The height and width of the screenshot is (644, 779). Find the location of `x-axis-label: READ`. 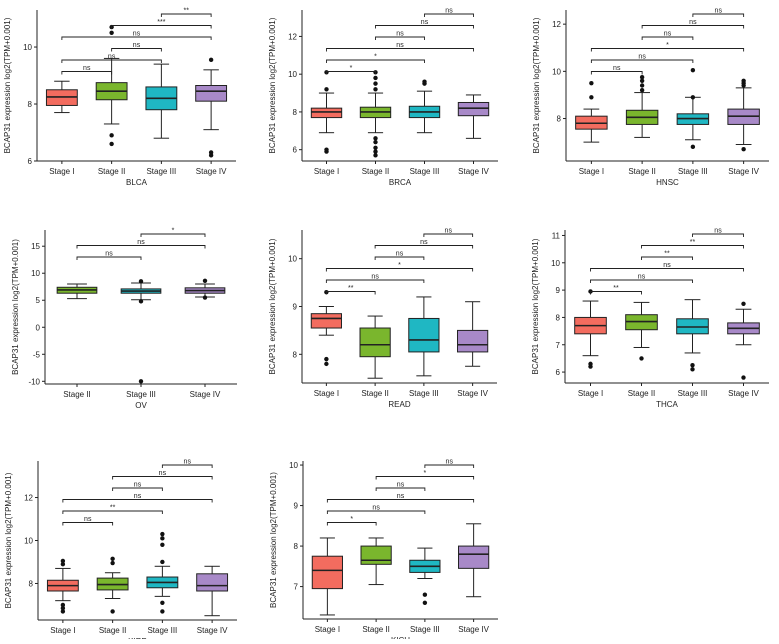

x-axis-label: READ is located at coordinates (399, 404).